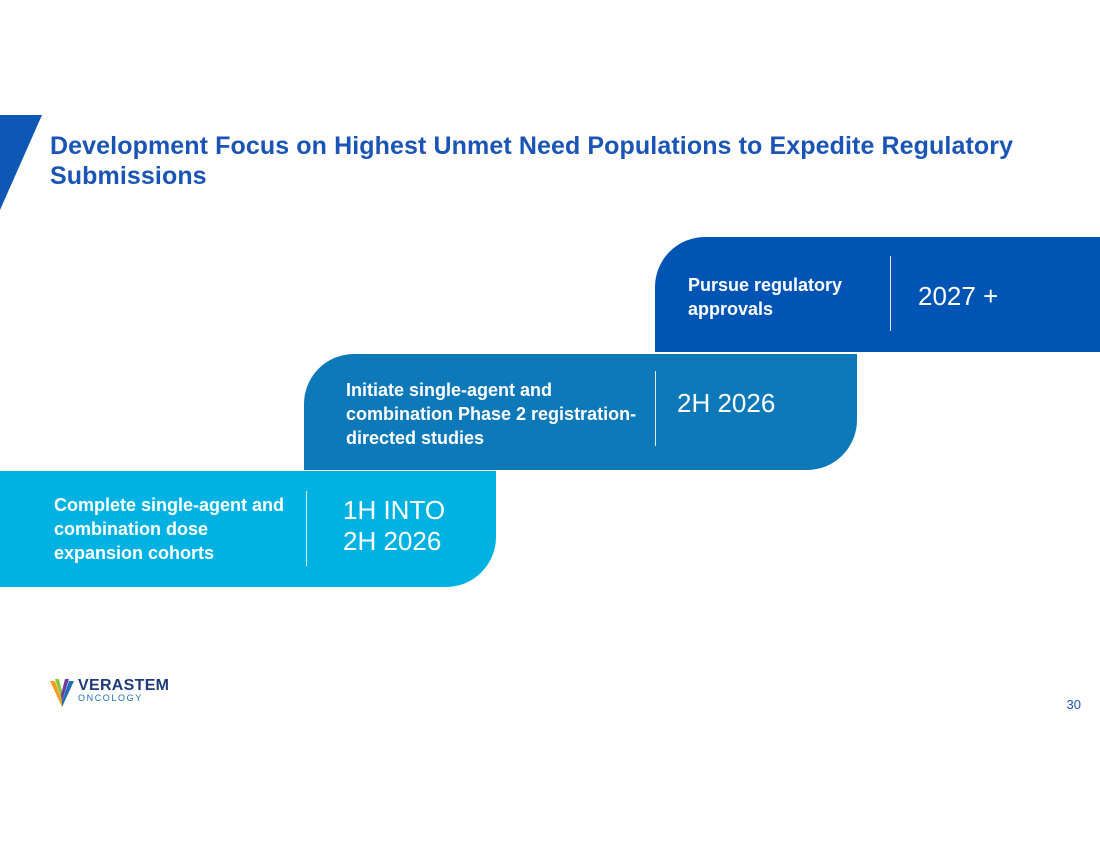  I want to click on verastem-mark-icon, so click(62, 693).